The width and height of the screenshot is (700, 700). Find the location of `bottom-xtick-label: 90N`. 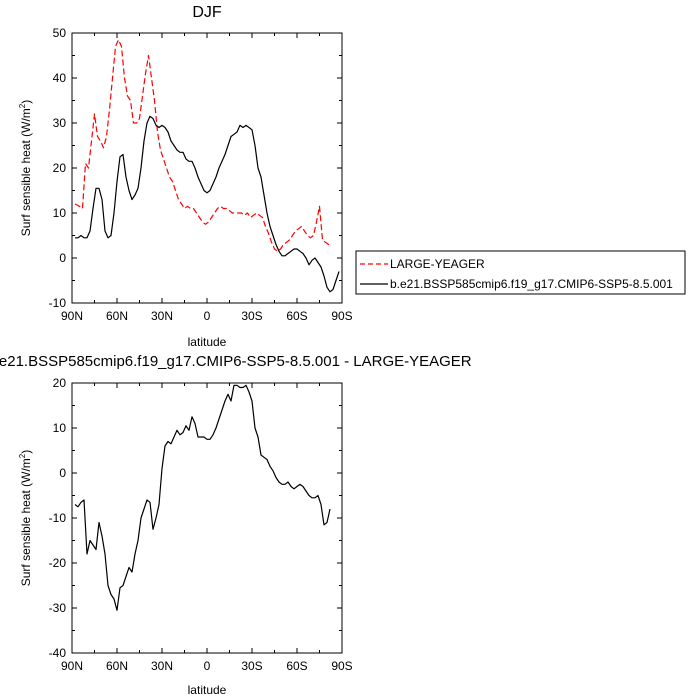

bottom-xtick-label: 90N is located at coordinates (72, 666).